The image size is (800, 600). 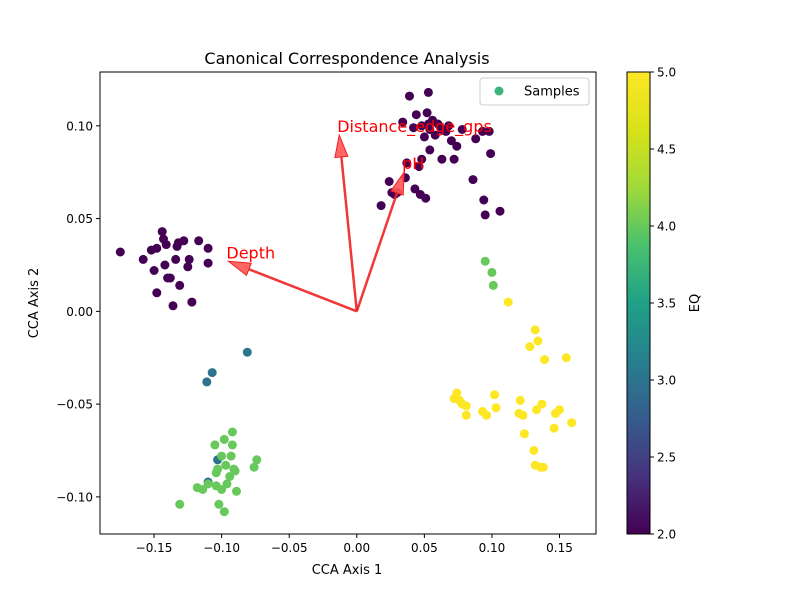 What do you see at coordinates (239, 268) in the screenshot?
I see `arrow-head` at bounding box center [239, 268].